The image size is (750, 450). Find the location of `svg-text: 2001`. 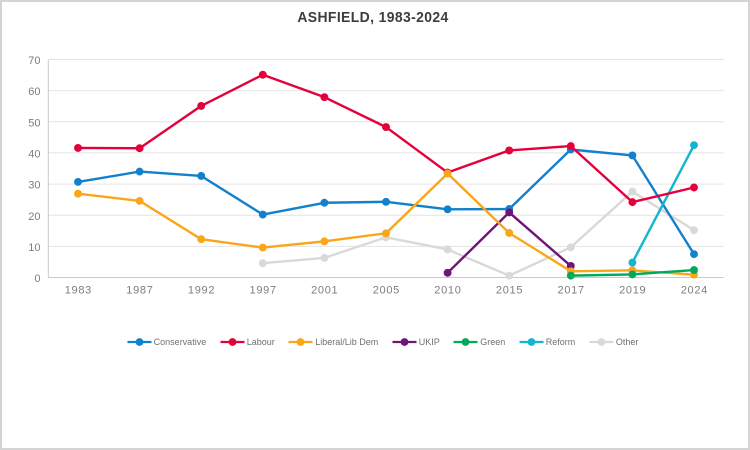

svg-text: 2001 is located at coordinates (324, 291).